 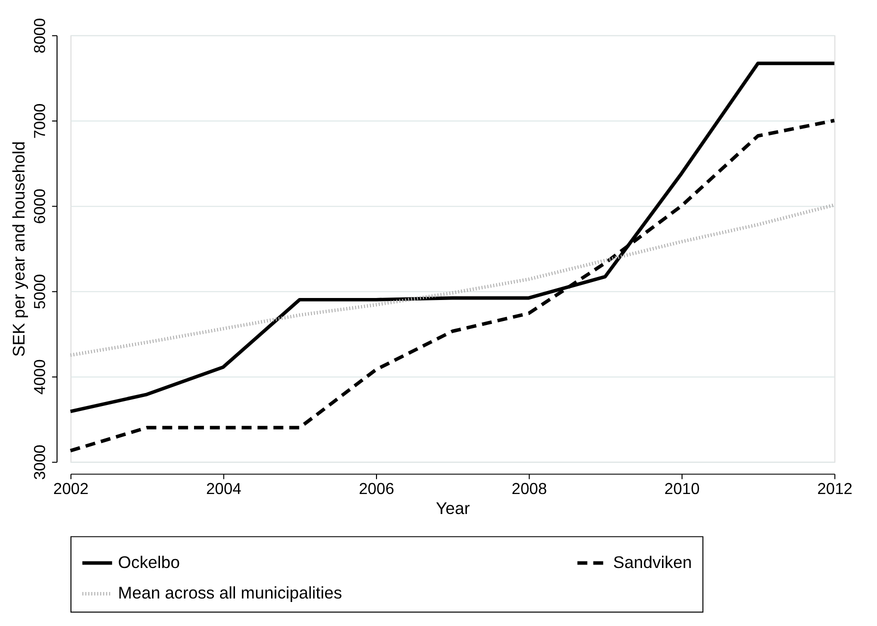 I want to click on y-tick-label: 4000, so click(x=41, y=377).